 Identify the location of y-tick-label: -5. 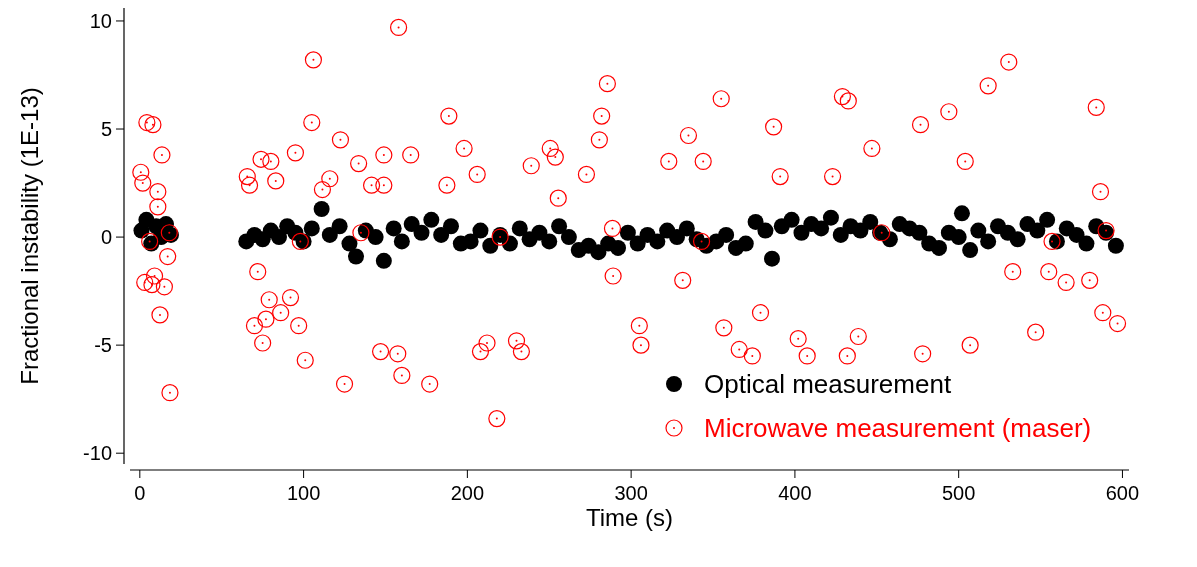
(103, 345).